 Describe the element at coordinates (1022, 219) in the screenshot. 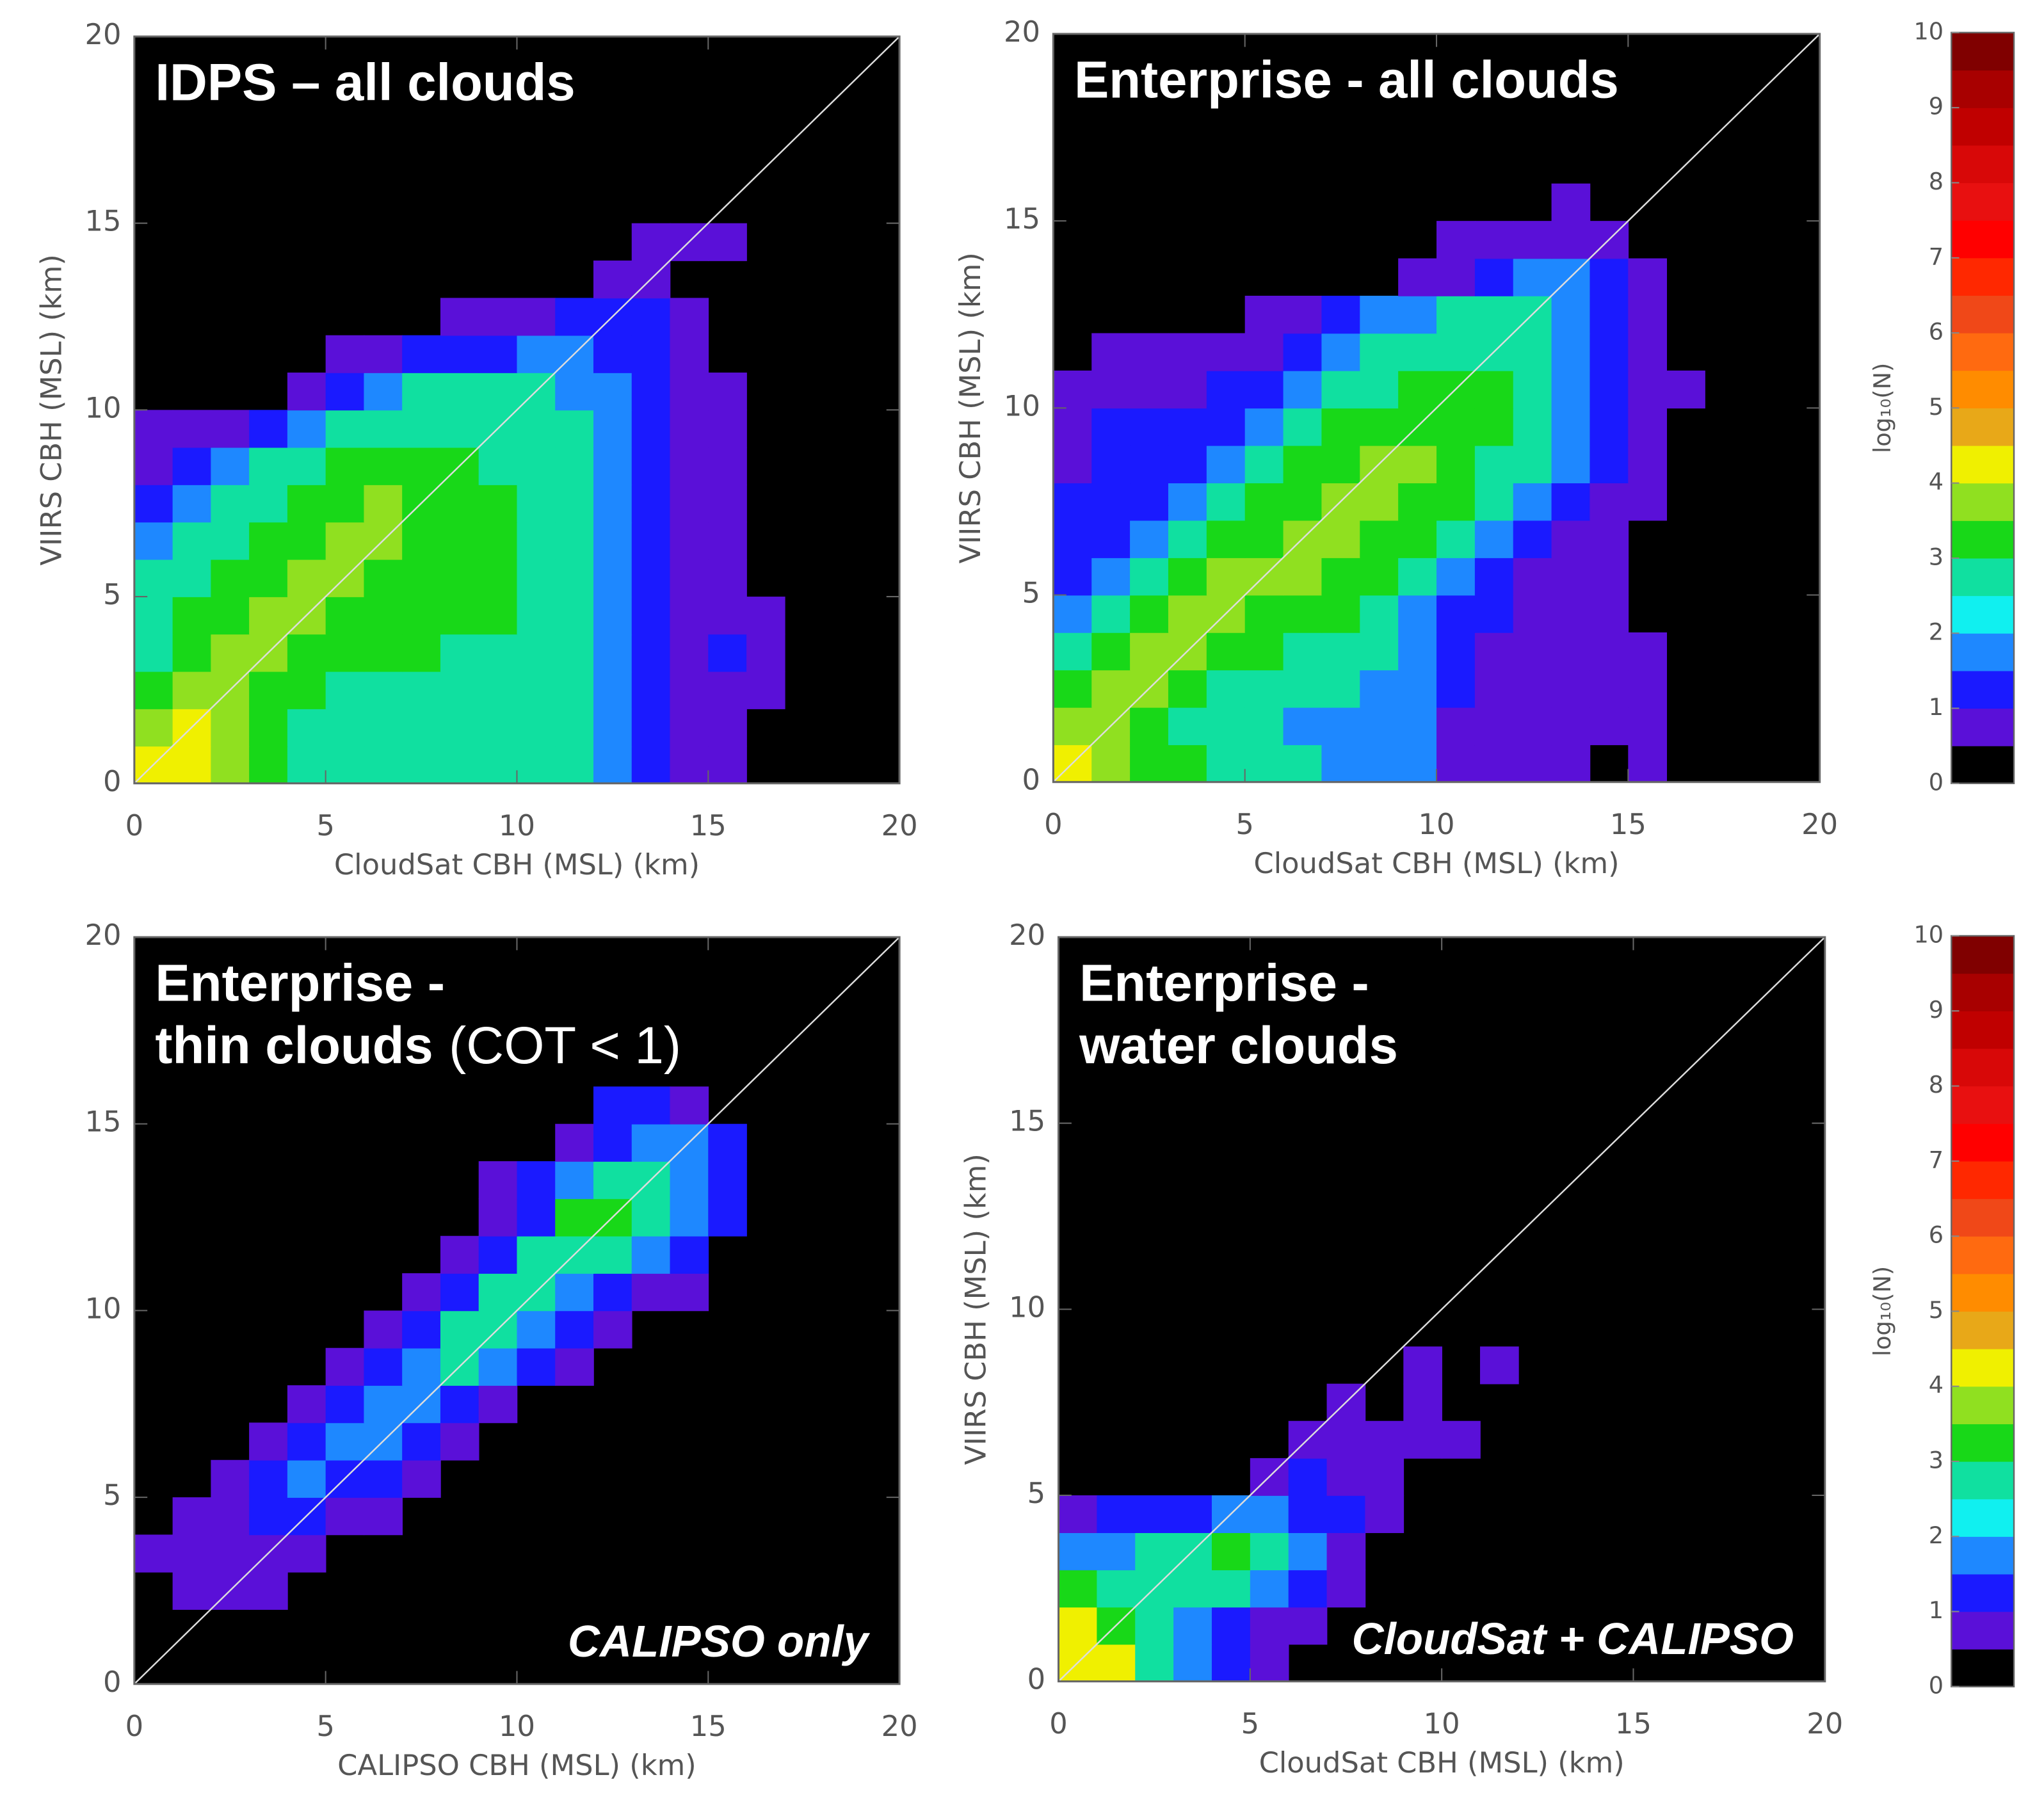

I see `y-tick-label: 15` at that location.